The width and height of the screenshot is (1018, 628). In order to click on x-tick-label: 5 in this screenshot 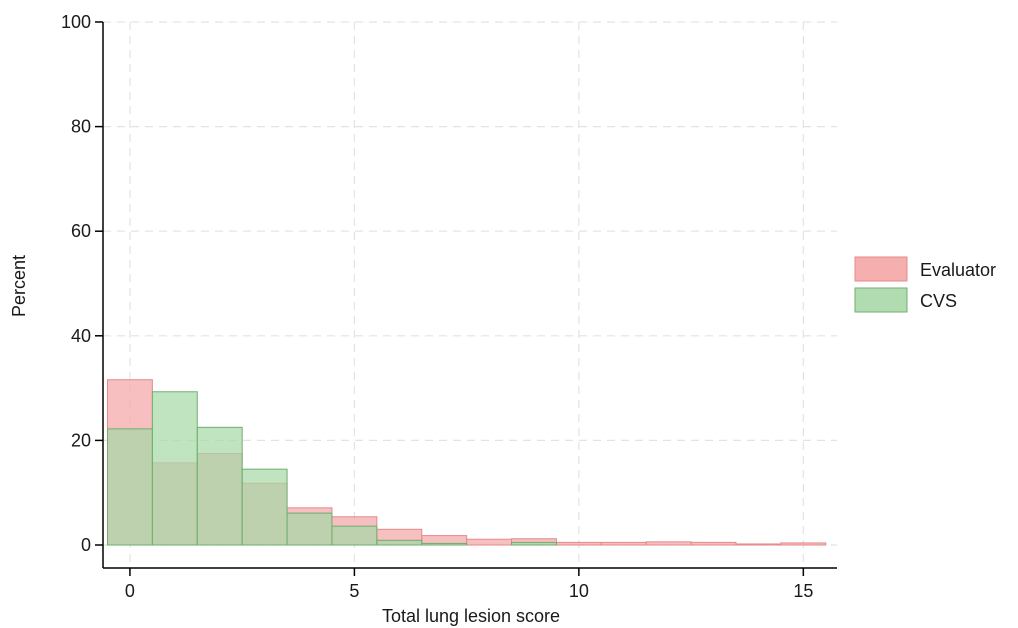, I will do `click(354, 591)`.